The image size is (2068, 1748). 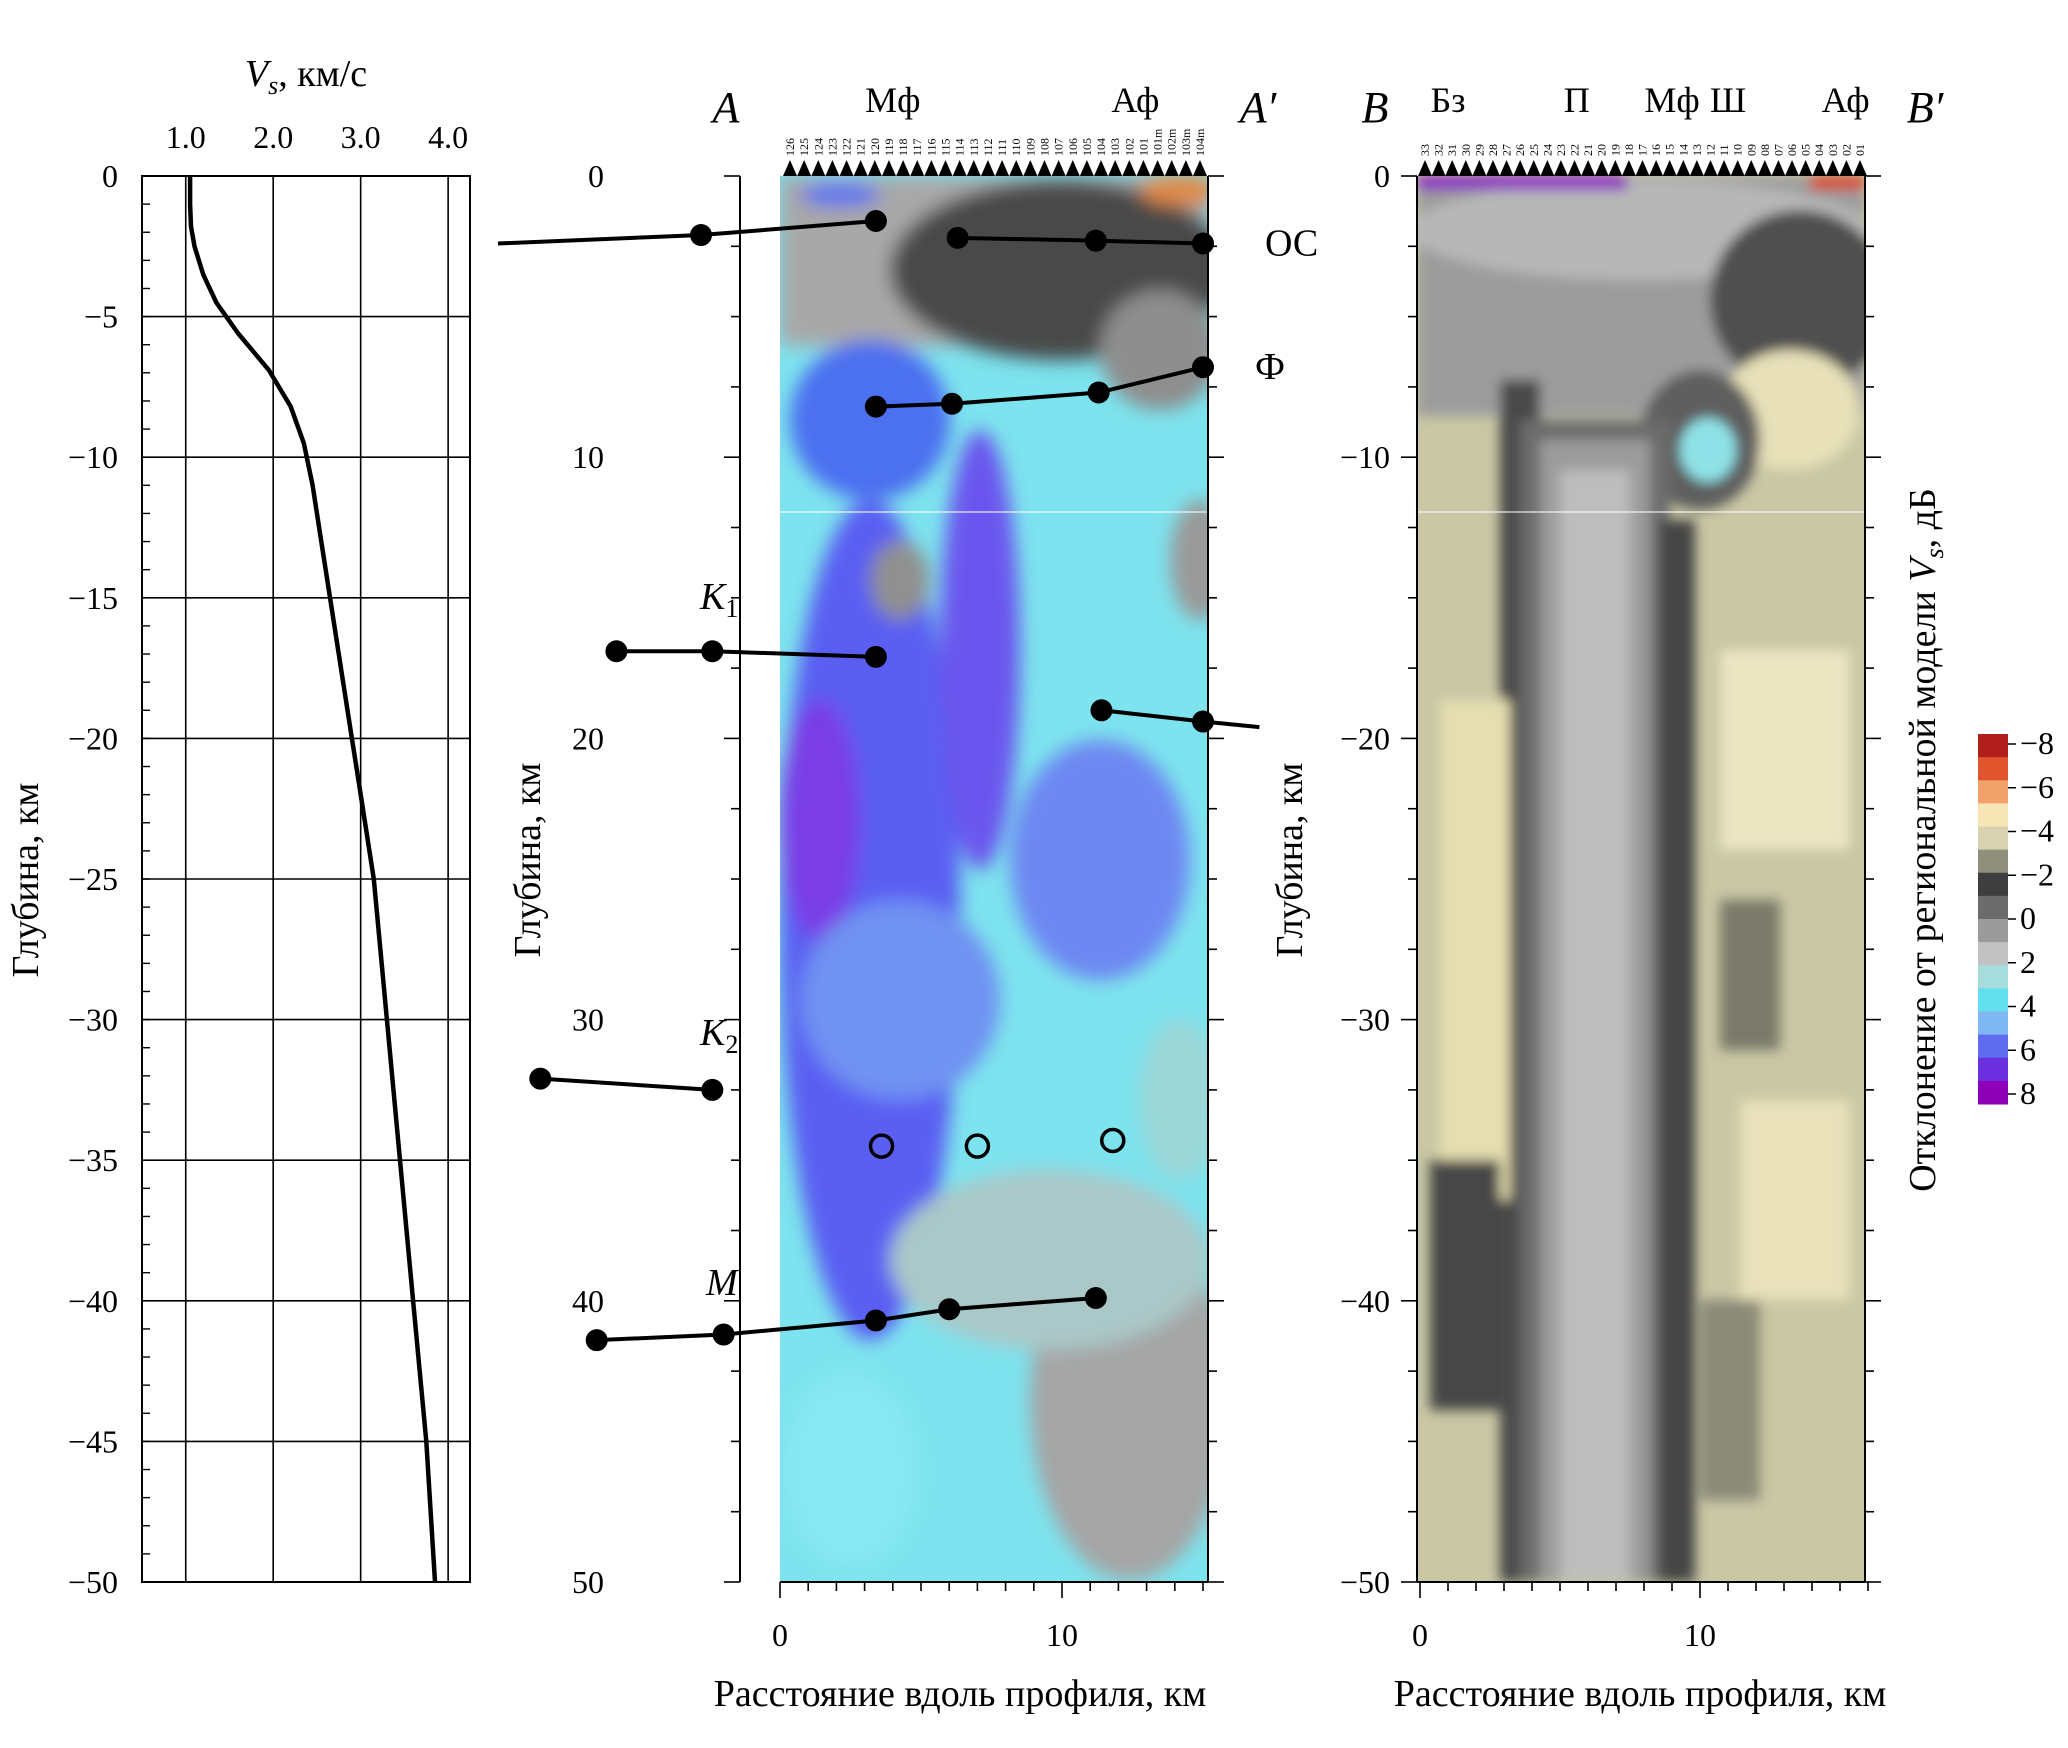 What do you see at coordinates (273, 137) in the screenshot?
I see `vs-xtick-label: 2.0` at bounding box center [273, 137].